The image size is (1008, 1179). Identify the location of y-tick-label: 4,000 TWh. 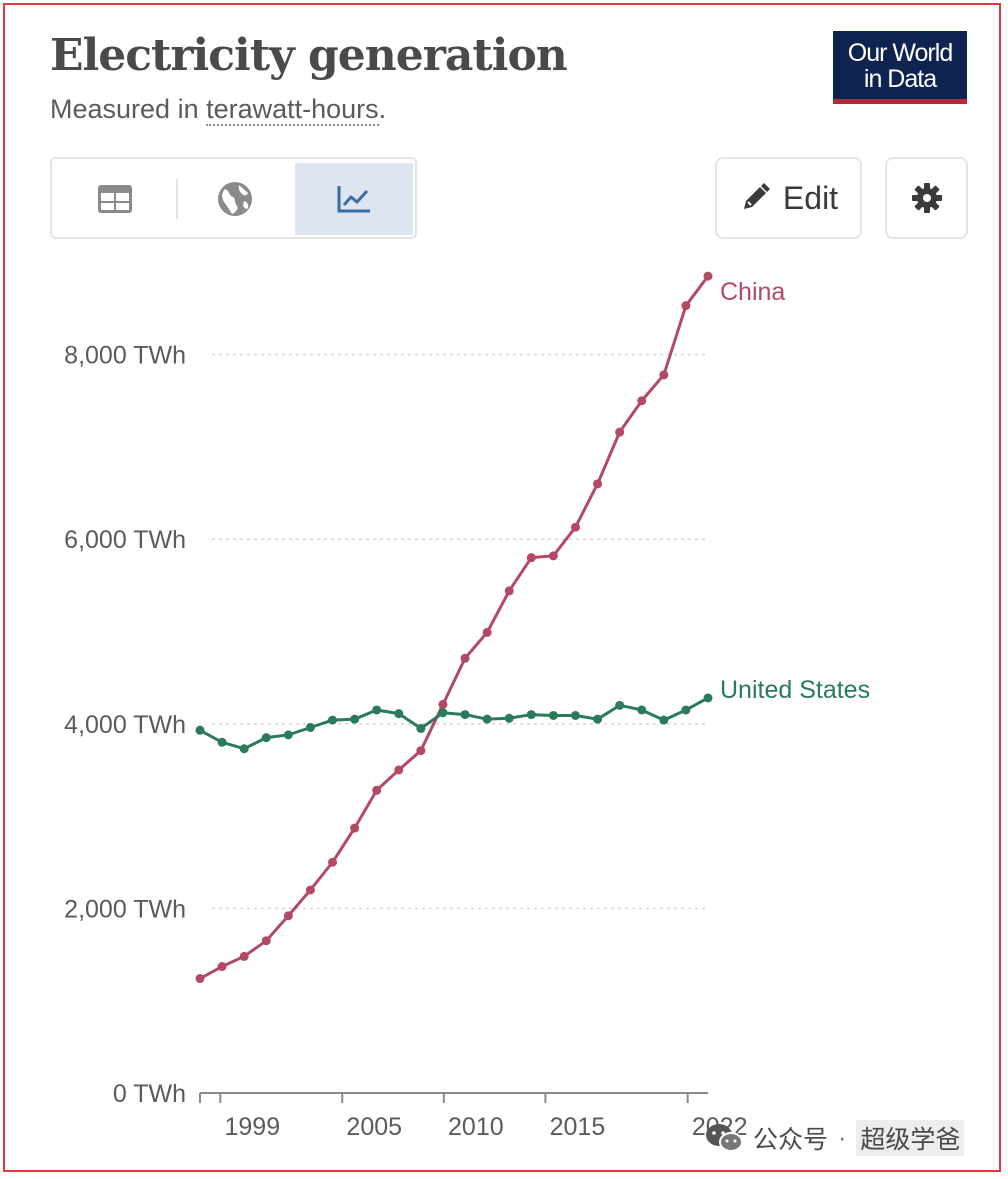
(125, 725).